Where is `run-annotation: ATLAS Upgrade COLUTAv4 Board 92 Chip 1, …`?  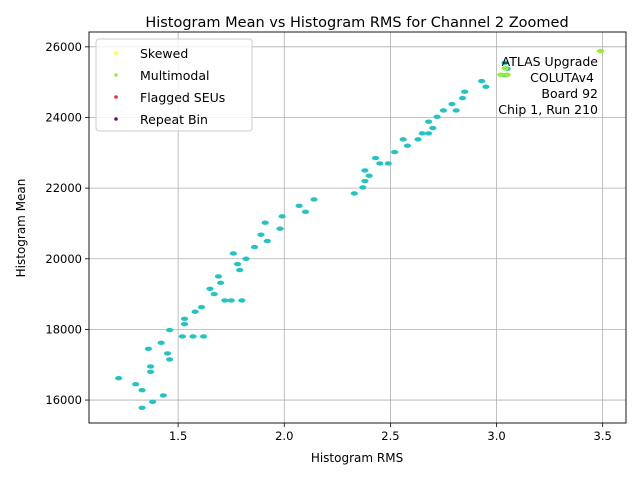 run-annotation: ATLAS Upgrade COLUTAv4 Board 92 Chip 1, … is located at coordinates (548, 85).